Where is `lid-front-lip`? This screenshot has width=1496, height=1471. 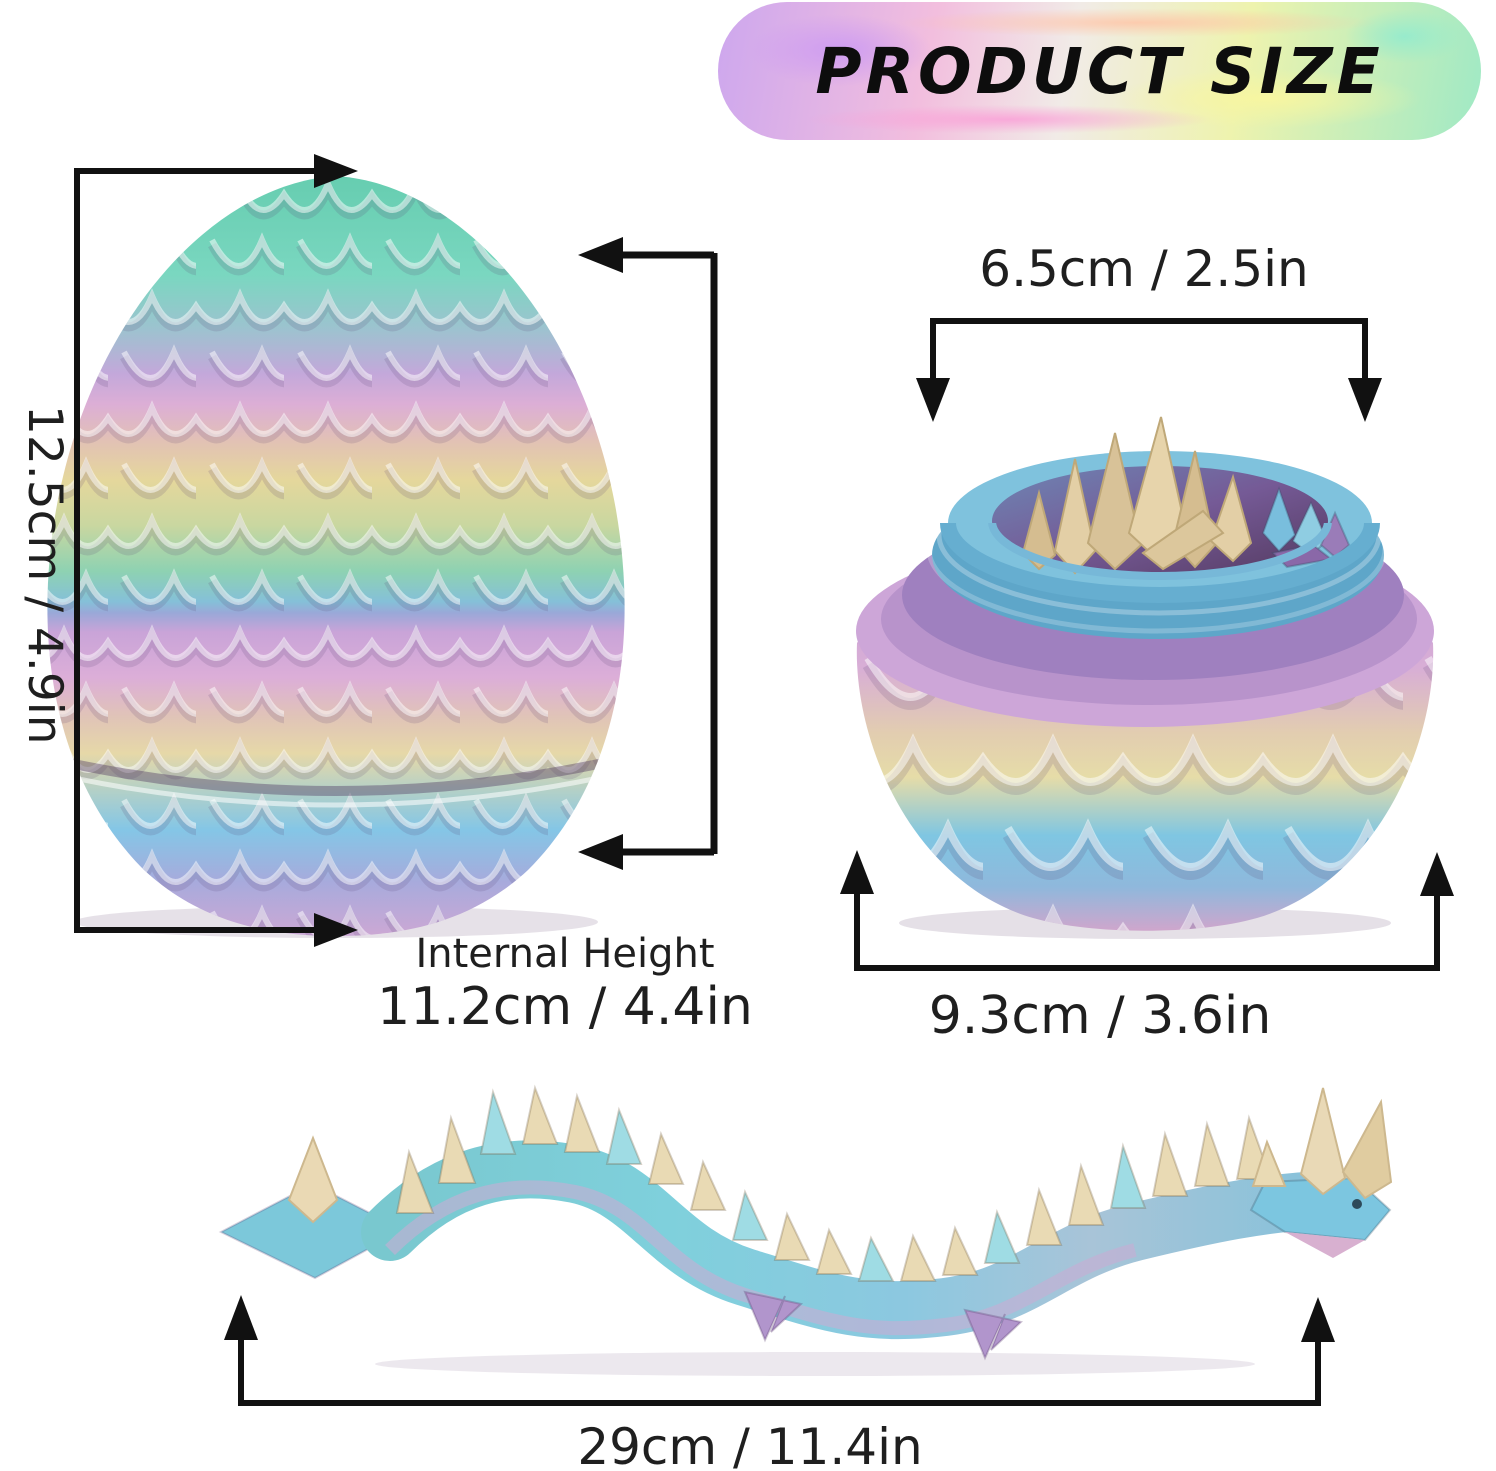
lid-front-lip is located at coordinates (1160, 563).